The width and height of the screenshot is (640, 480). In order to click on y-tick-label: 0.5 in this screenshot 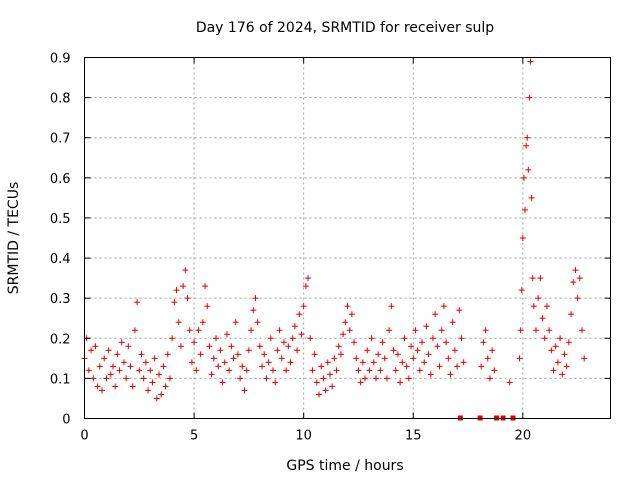, I will do `click(60, 219)`.